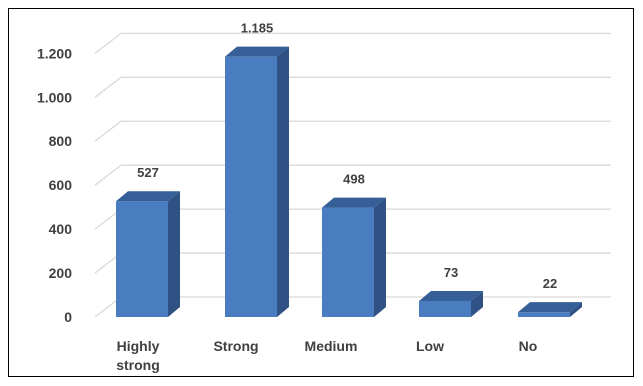 The image size is (643, 386). Describe the element at coordinates (54, 53) in the screenshot. I see `y-tick-label: 1.200` at that location.